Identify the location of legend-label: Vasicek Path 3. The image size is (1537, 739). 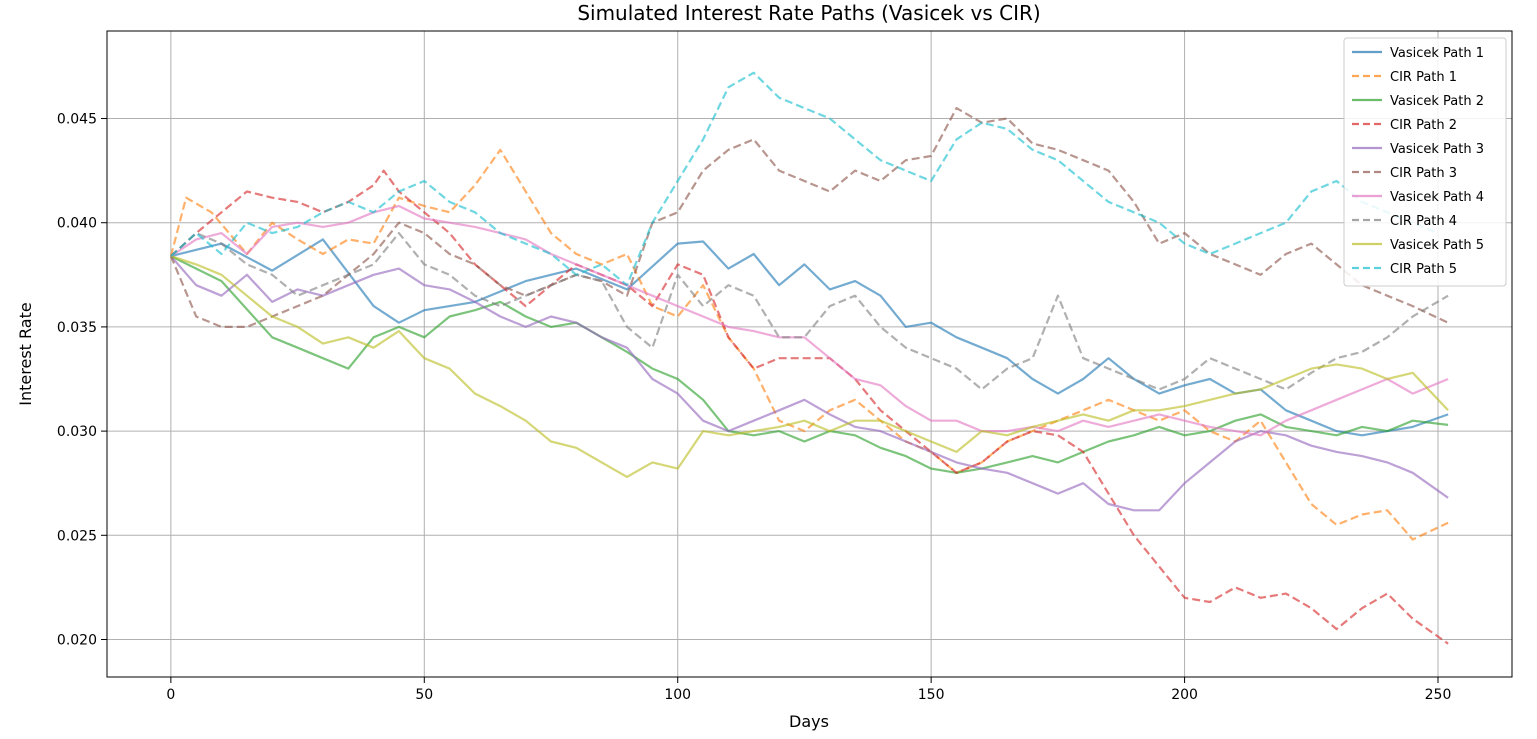
(1437, 149).